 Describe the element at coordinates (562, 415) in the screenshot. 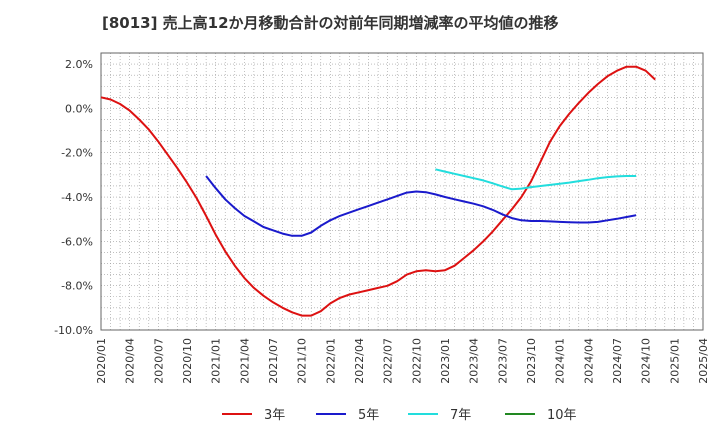

I see `legend-label: 10年` at that location.